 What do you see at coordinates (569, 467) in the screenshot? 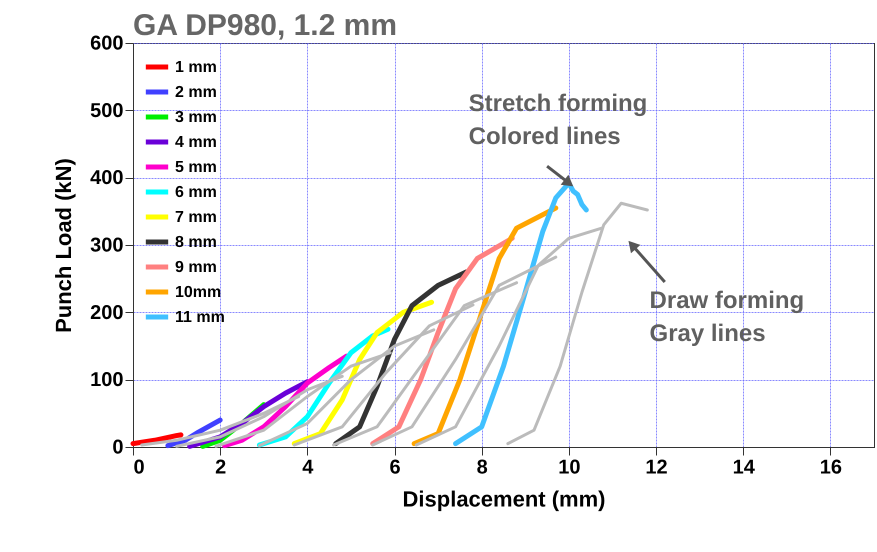
I see `x-tick-label: 10` at bounding box center [569, 467].